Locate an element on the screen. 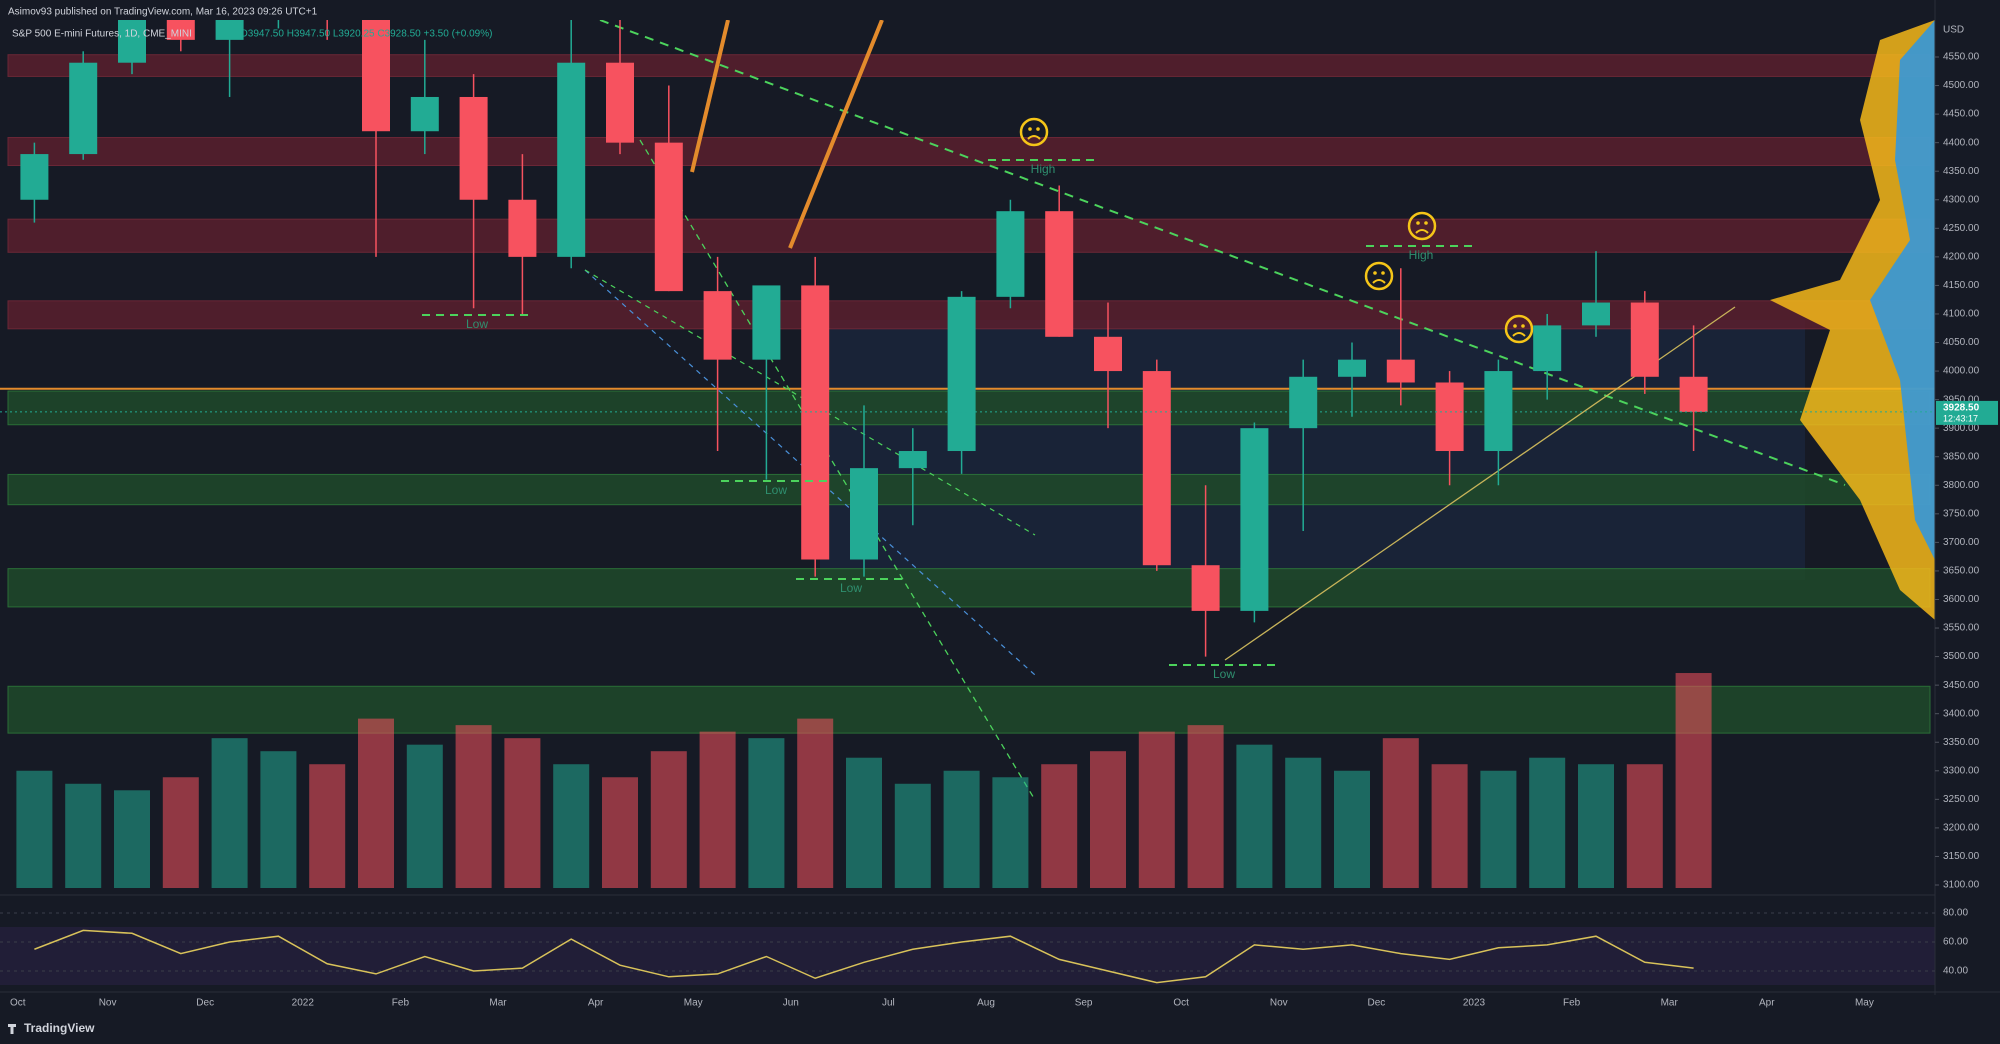  y-tick-label: 3100.00 is located at coordinates (1961, 885).